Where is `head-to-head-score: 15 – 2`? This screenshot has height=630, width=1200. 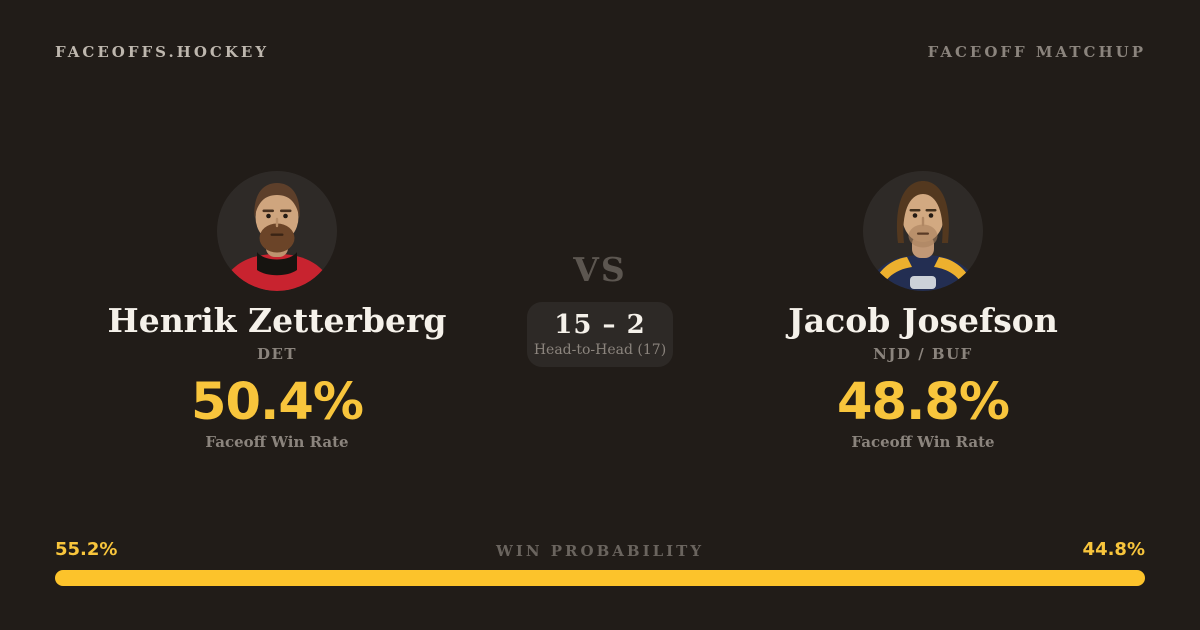
head-to-head-score: 15 – 2 is located at coordinates (600, 325).